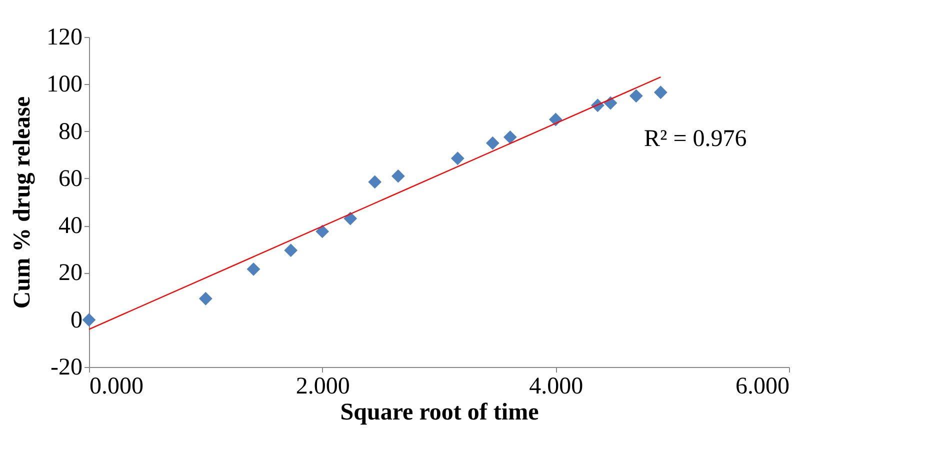  Describe the element at coordinates (556, 387) in the screenshot. I see `x-tick-label: 4.000` at that location.